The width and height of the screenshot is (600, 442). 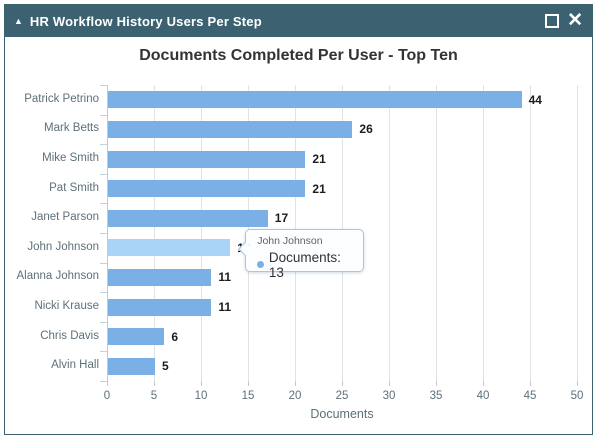 What do you see at coordinates (389, 396) in the screenshot?
I see `x-tick-label: 30` at bounding box center [389, 396].